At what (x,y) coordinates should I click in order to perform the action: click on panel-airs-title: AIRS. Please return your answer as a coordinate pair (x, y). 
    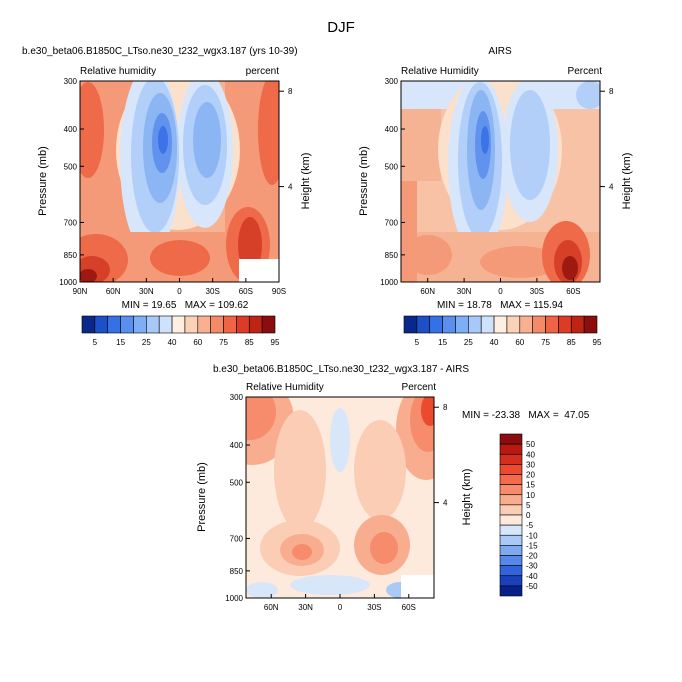
    Looking at the image, I should click on (500, 51).